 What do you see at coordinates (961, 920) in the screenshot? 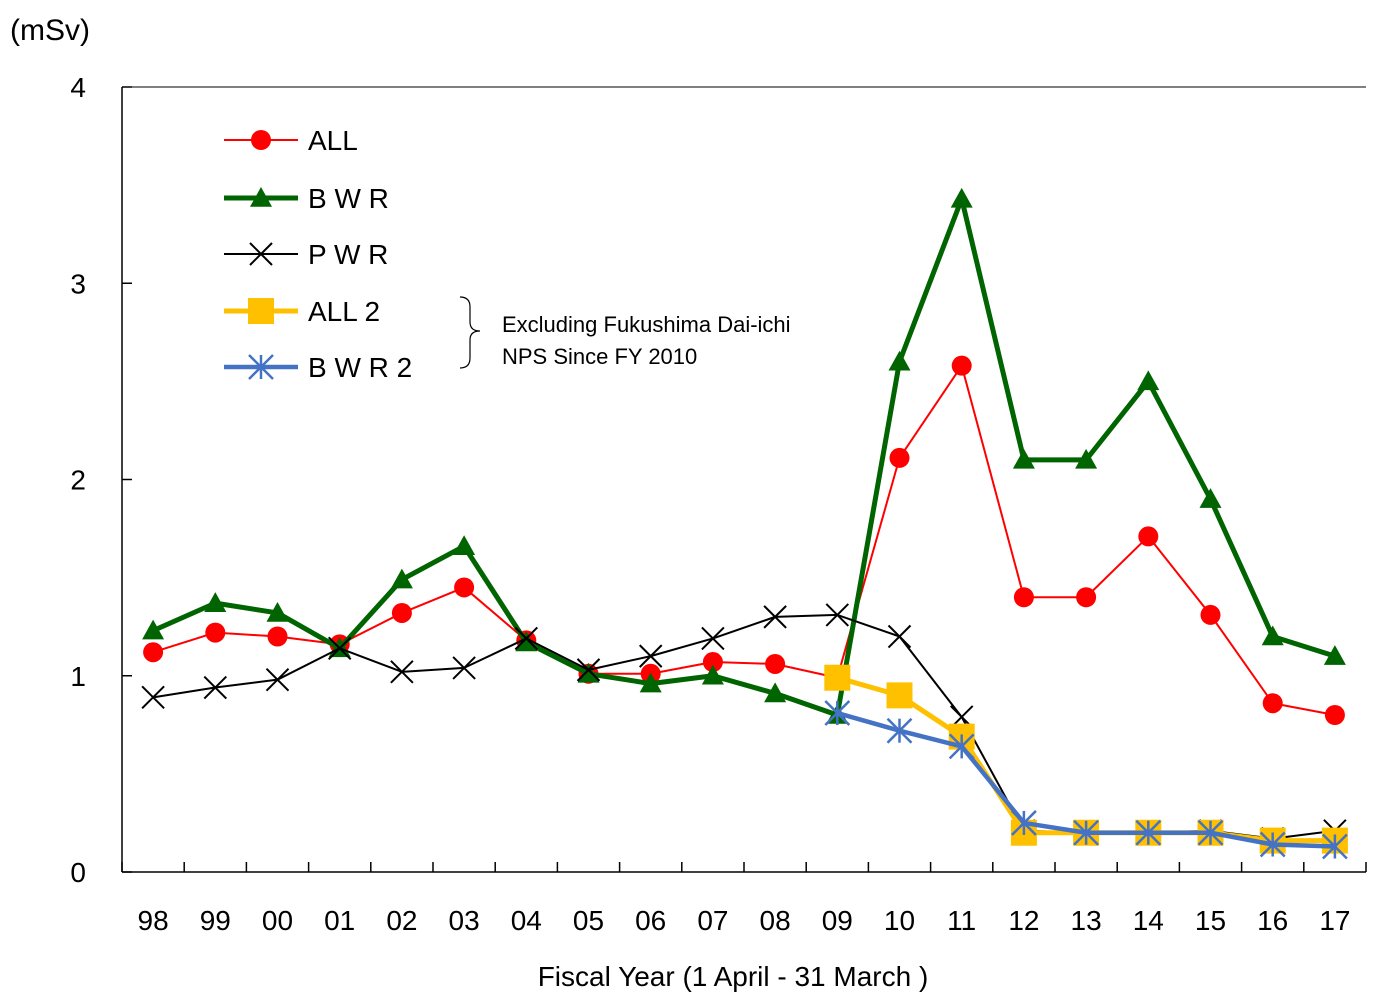
I see `x-tick-label: 11` at bounding box center [961, 920].